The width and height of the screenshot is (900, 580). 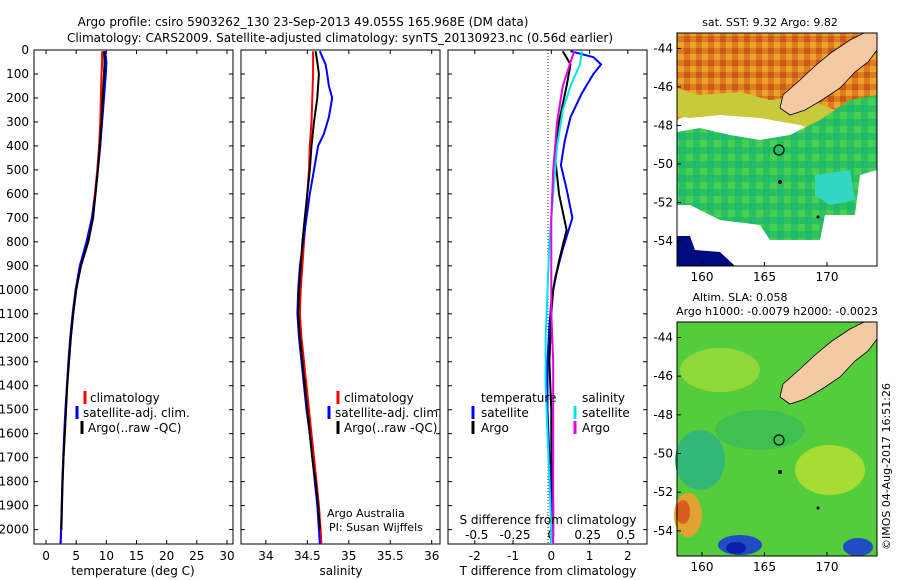 I want to click on depth-tick-label: 0, so click(x=25, y=50).